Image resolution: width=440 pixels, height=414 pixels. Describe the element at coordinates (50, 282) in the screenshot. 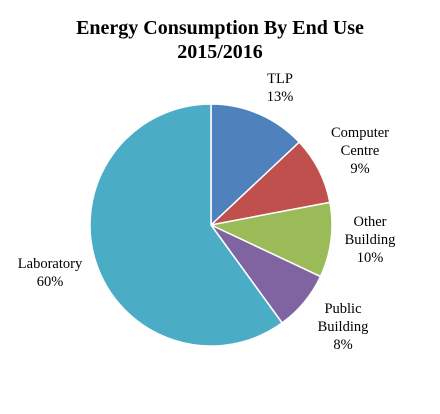

I see `label-laboratory-value: 60%` at that location.